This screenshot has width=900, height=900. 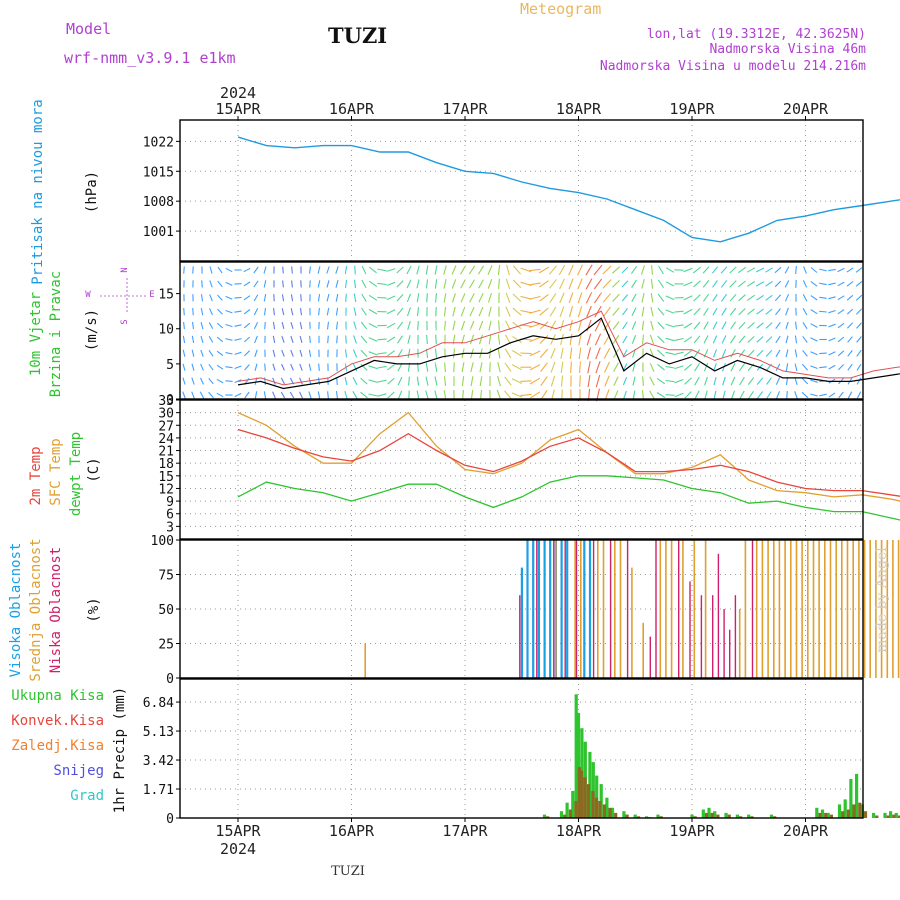 I want to click on cloud-panel: 0 25 50 75 100, so click(x=525, y=610).